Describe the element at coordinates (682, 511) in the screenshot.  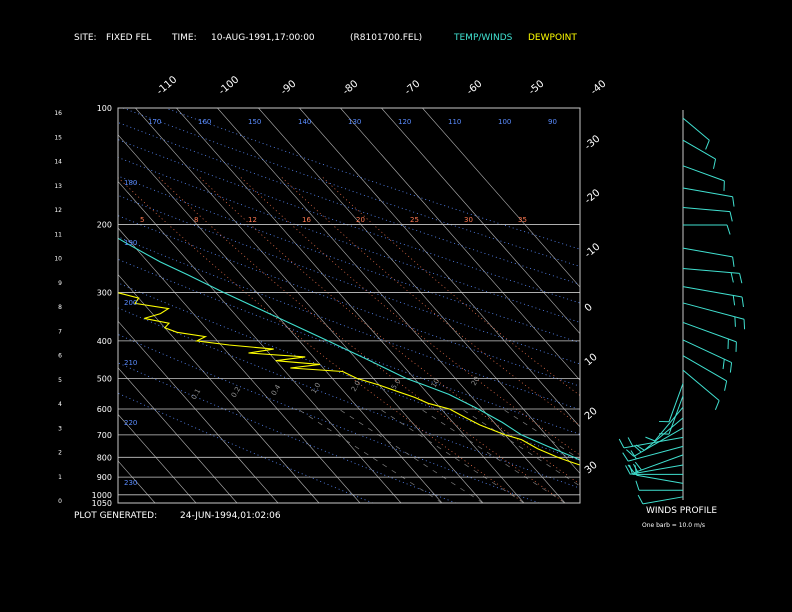
I see `winds-profile-title: WINDS PROFILE` at that location.